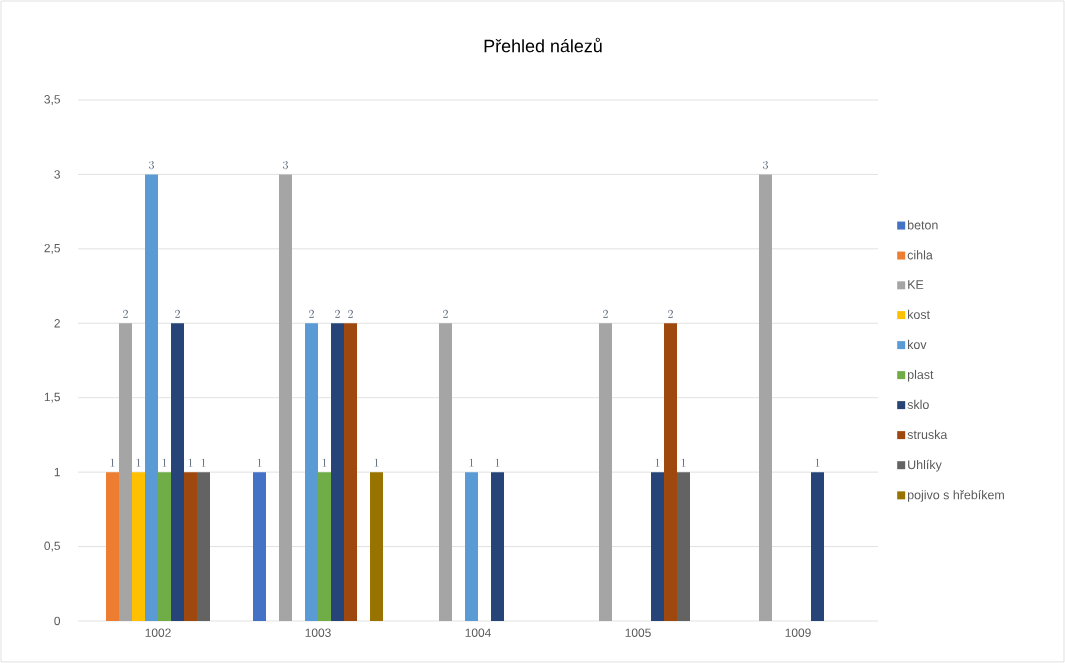 The image size is (1065, 663). What do you see at coordinates (57, 174) in the screenshot?
I see `y-tick-label: 3` at bounding box center [57, 174].